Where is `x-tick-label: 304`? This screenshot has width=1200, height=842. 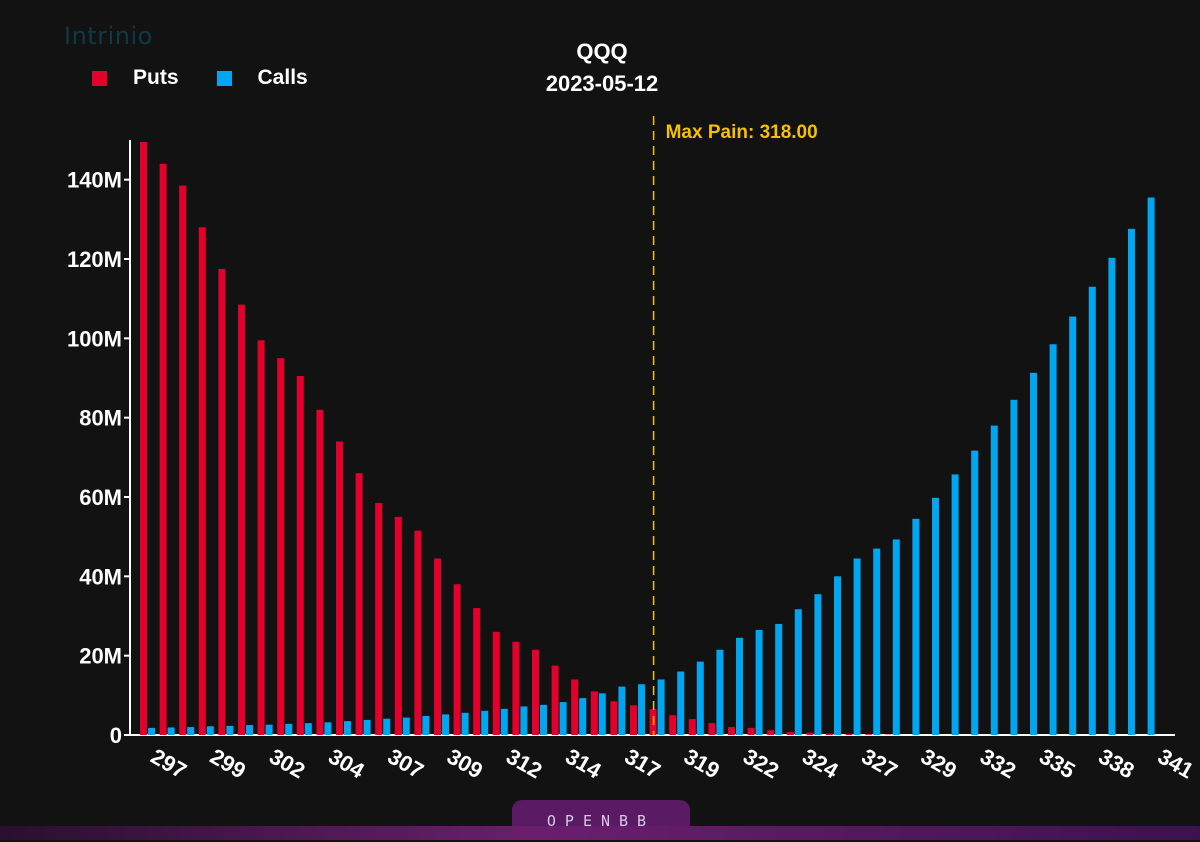 x-tick-label: 304 is located at coordinates (346, 763).